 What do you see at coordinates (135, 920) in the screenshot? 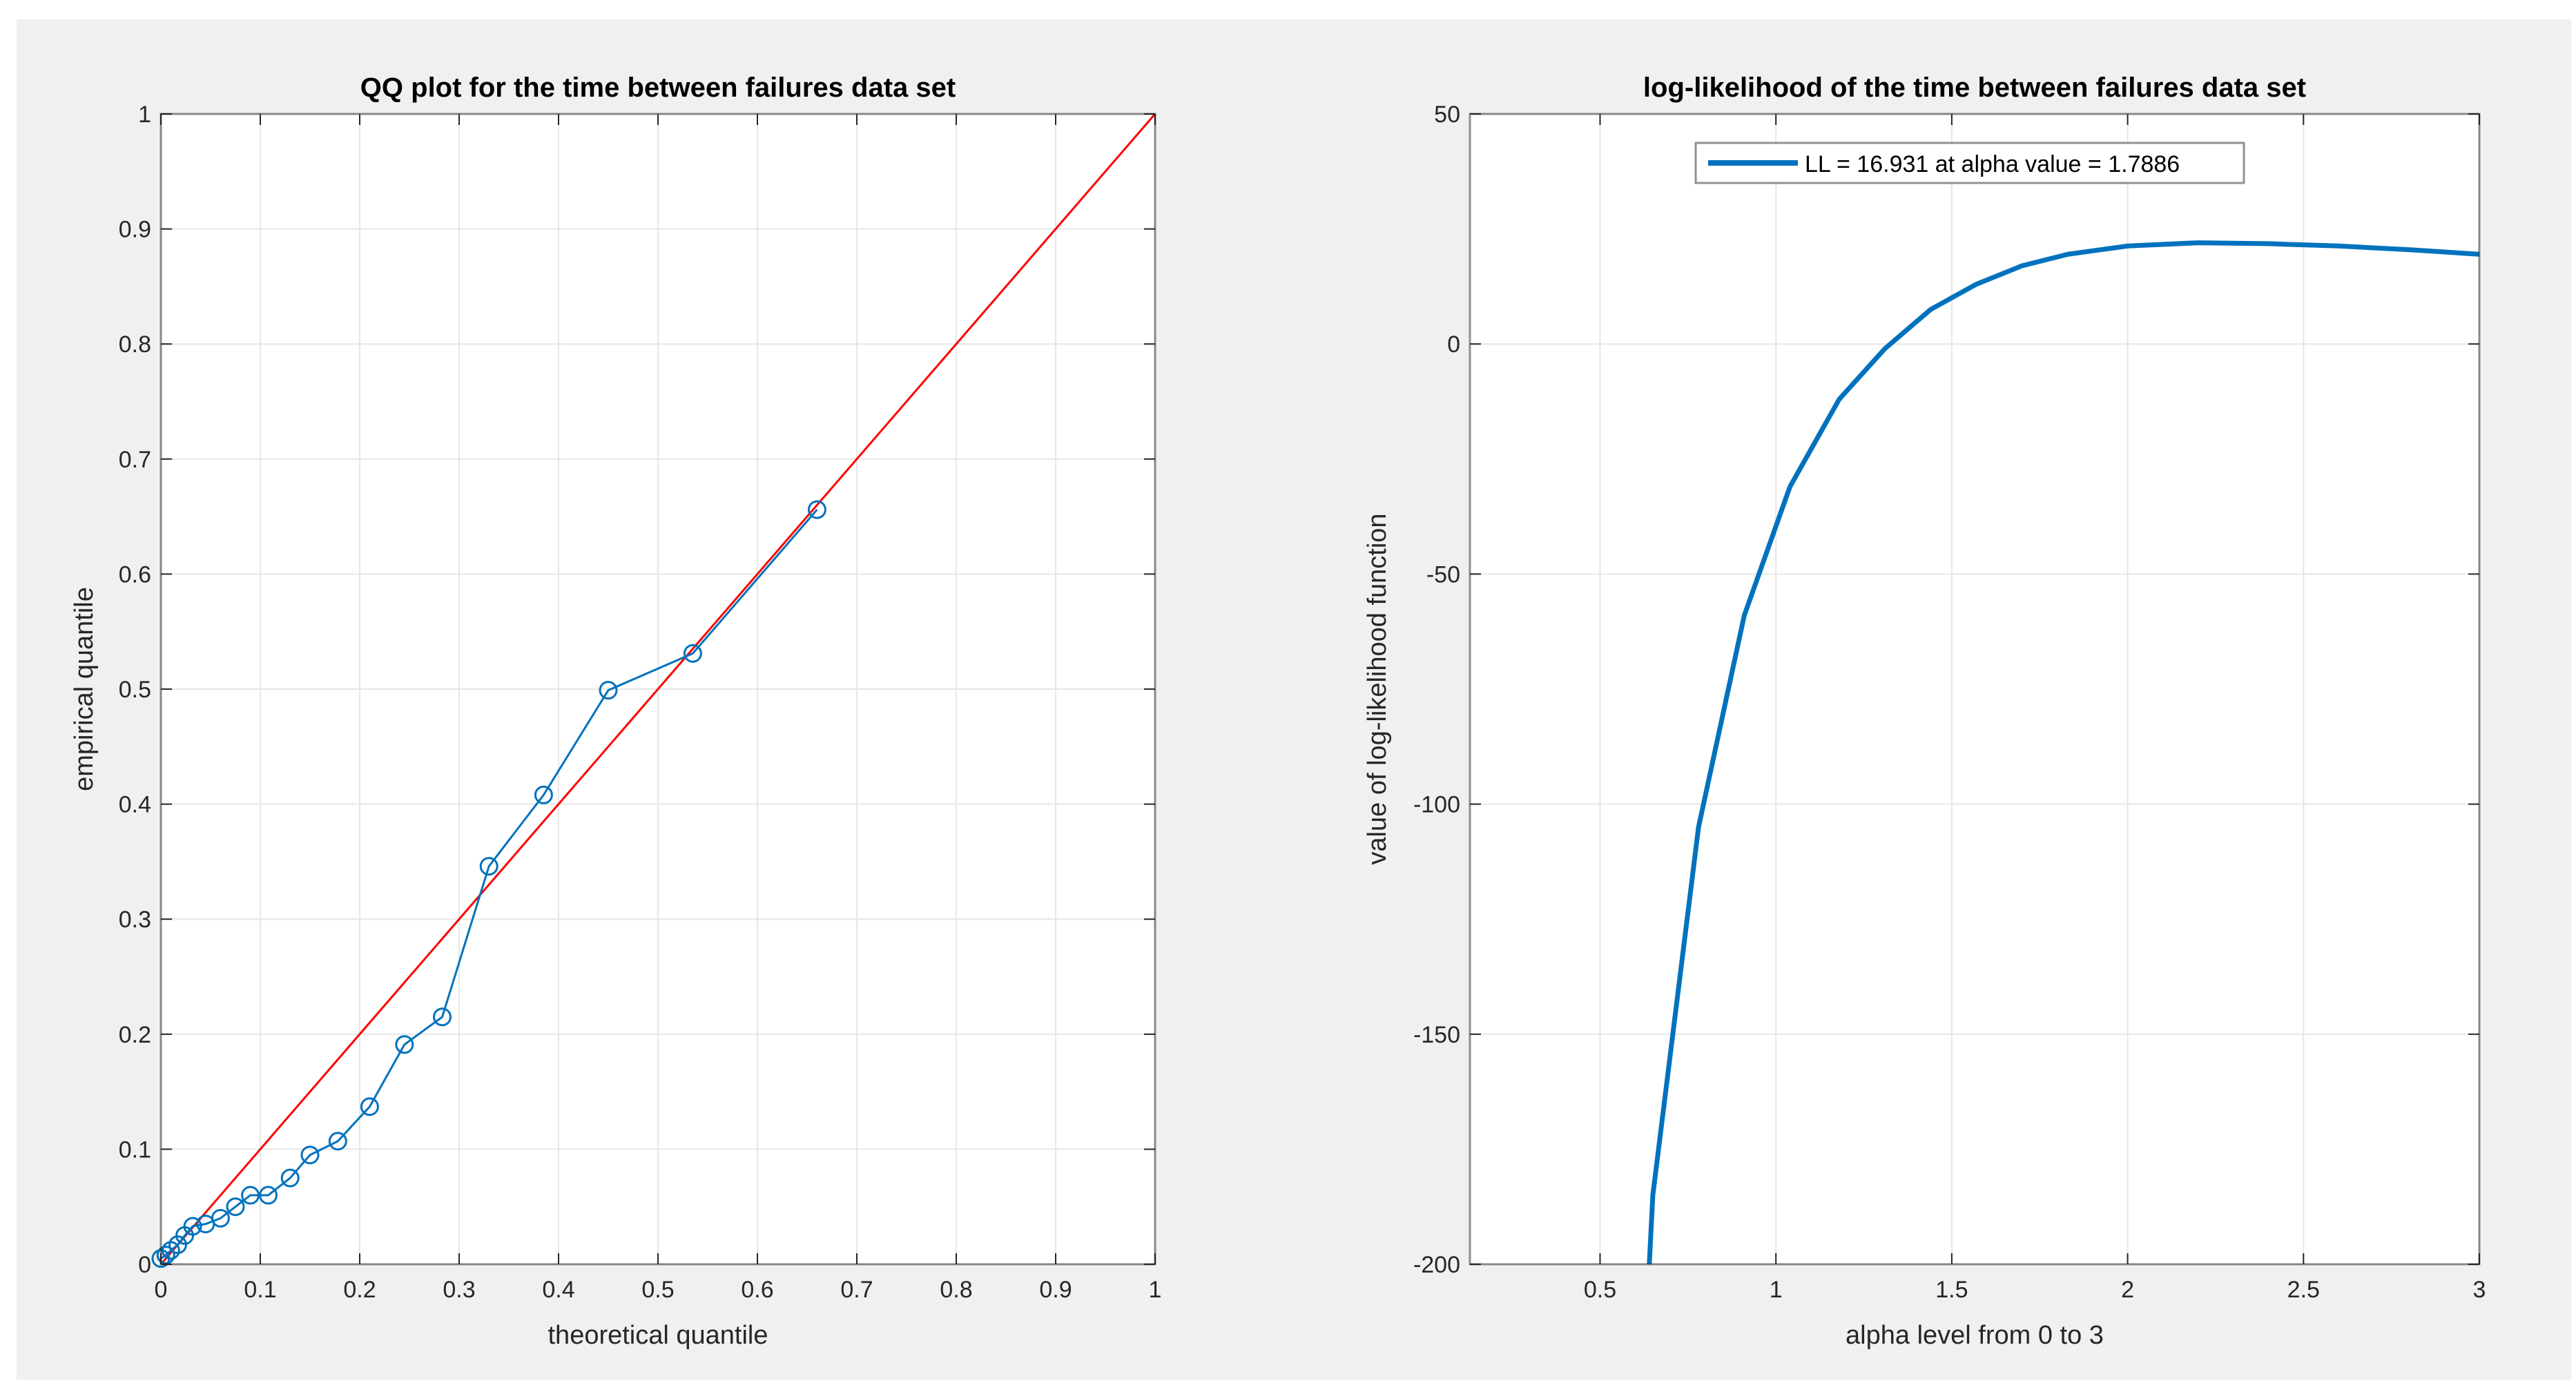
I see `y-tick-label: 0.3` at bounding box center [135, 920].